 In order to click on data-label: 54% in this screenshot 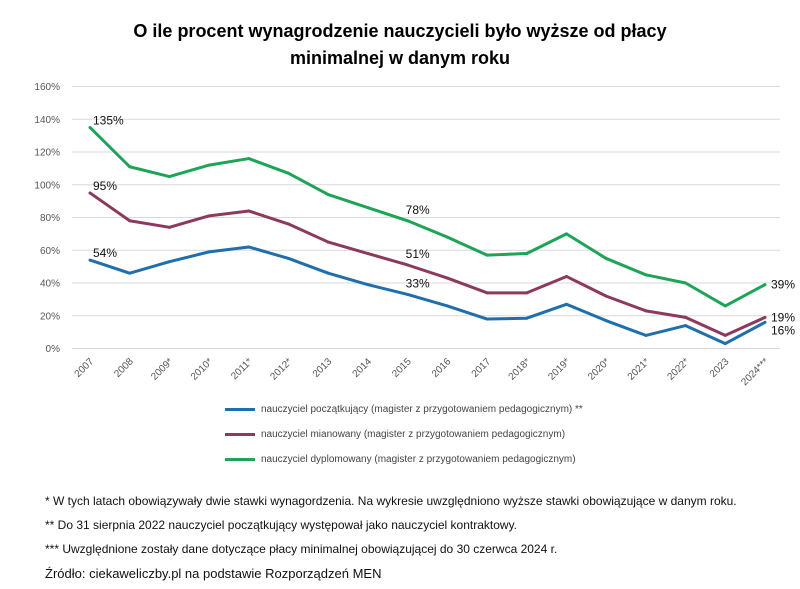, I will do `click(105, 253)`.